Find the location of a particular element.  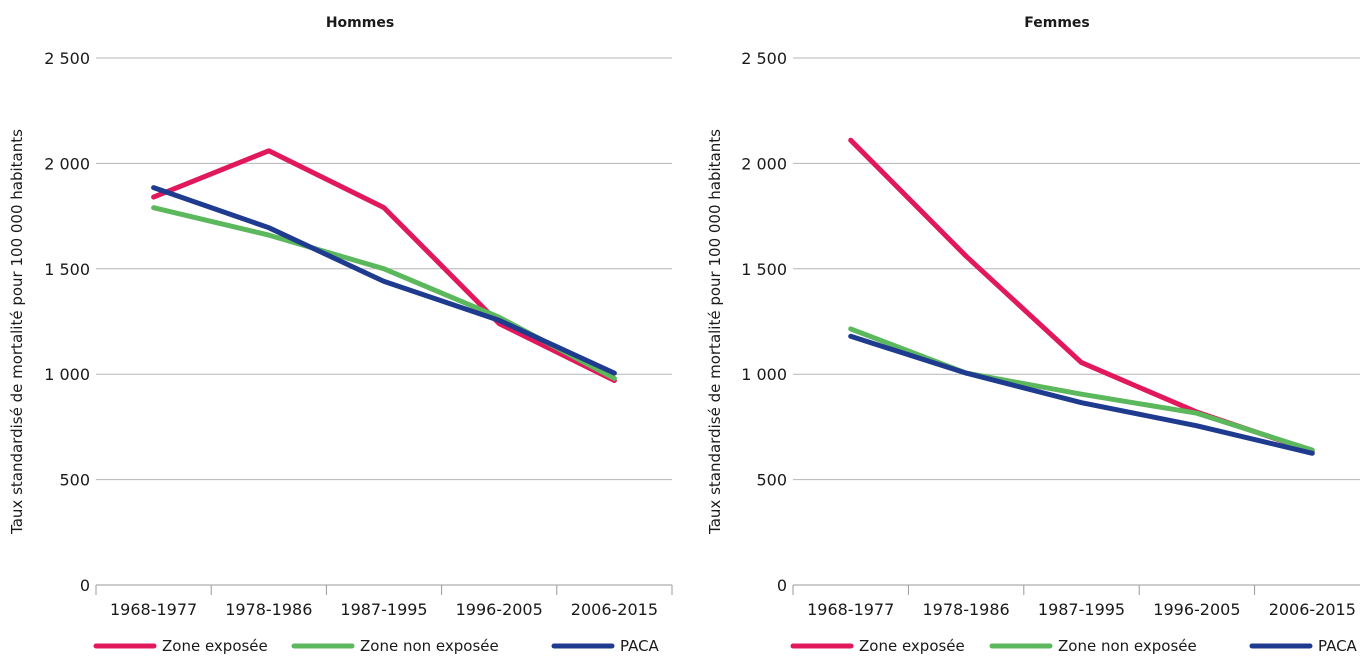

chart-title: Hommes is located at coordinates (360, 23).